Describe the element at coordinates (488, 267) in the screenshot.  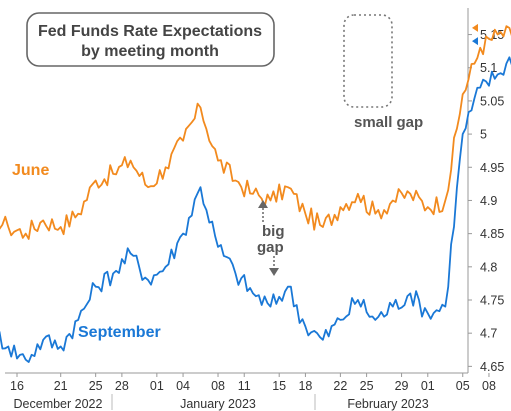
I see `y-tick-label: 4.8` at that location.